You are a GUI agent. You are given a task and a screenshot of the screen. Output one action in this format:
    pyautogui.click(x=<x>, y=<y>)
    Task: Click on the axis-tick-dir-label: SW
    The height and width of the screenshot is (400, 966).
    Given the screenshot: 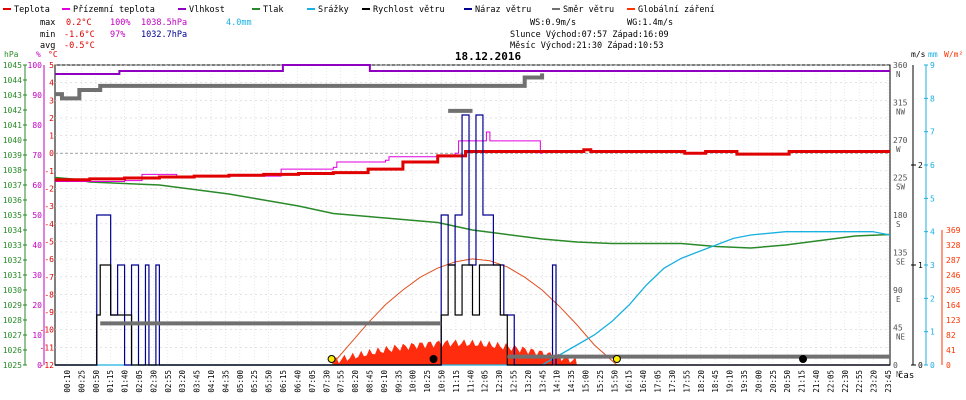 What is the action you would take?
    pyautogui.click(x=901, y=187)
    